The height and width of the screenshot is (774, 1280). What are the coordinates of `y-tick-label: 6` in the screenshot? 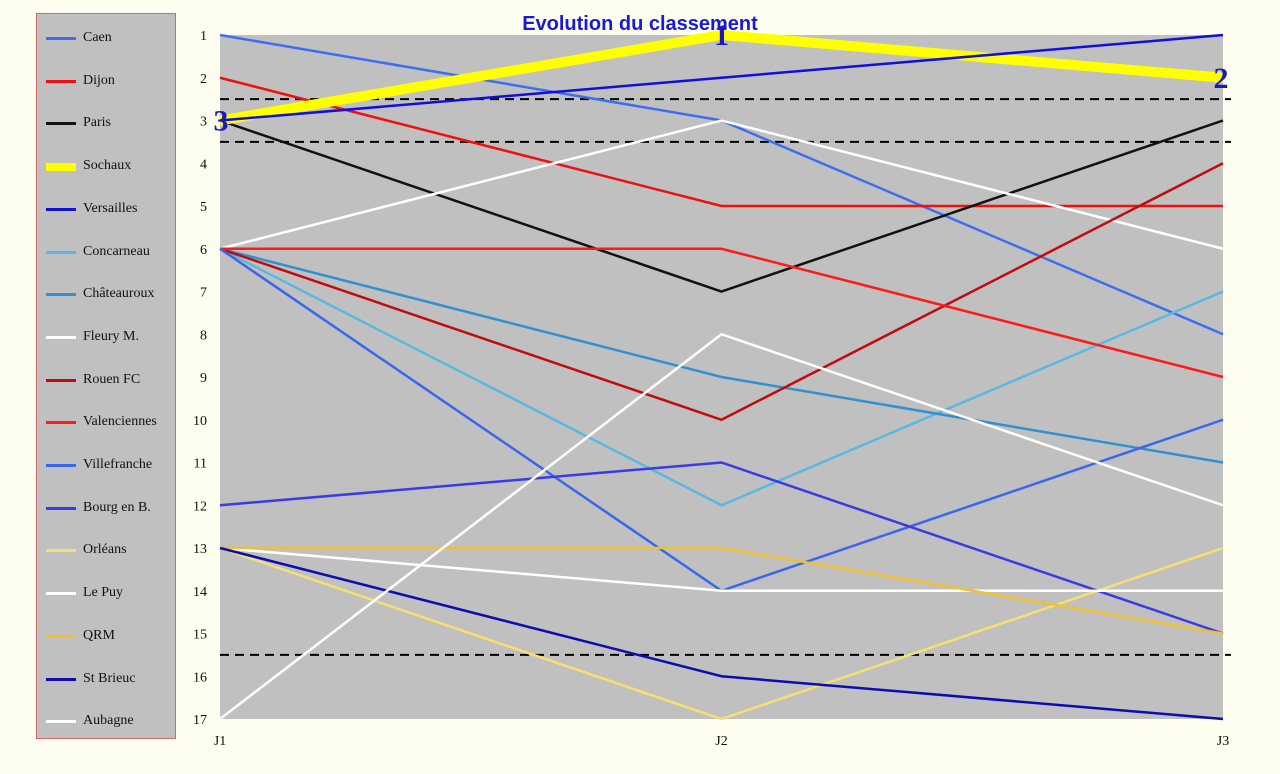 It's located at (203, 250).